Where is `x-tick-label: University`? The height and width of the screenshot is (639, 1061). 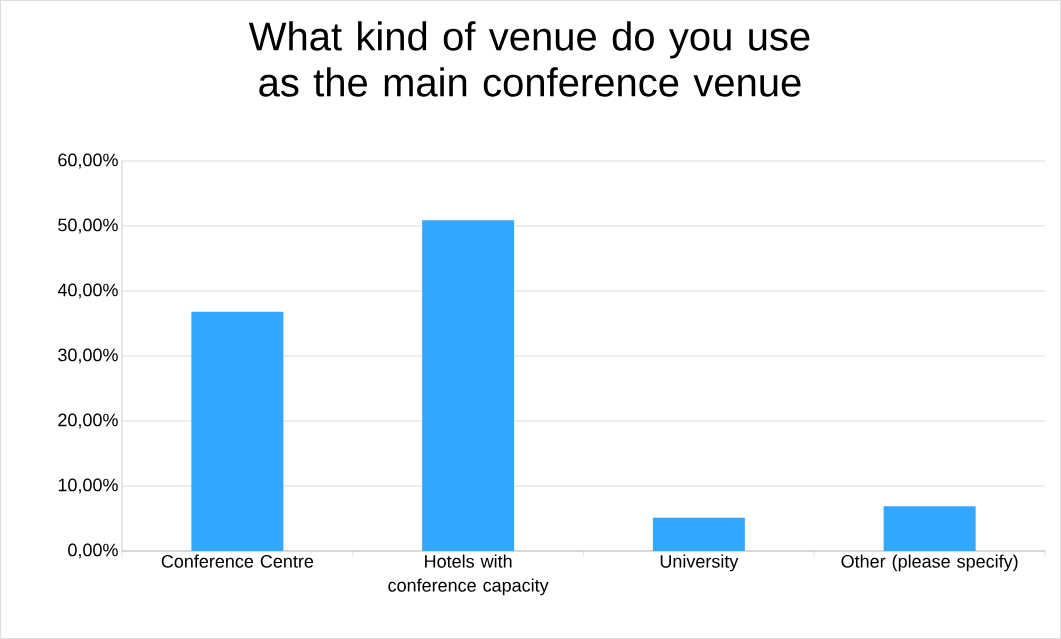 x-tick-label: University is located at coordinates (699, 563).